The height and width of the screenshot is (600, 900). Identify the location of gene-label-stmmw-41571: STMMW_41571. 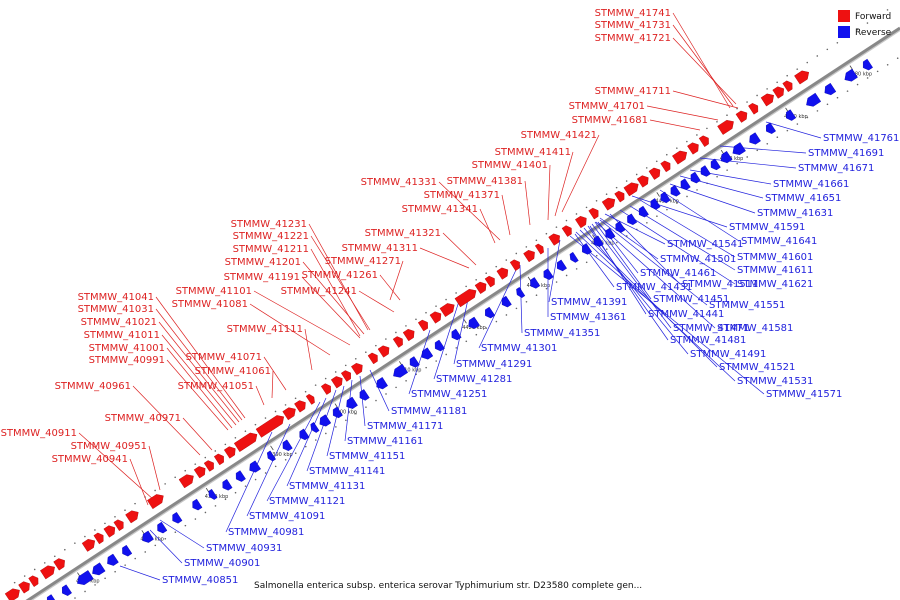
(804, 394).